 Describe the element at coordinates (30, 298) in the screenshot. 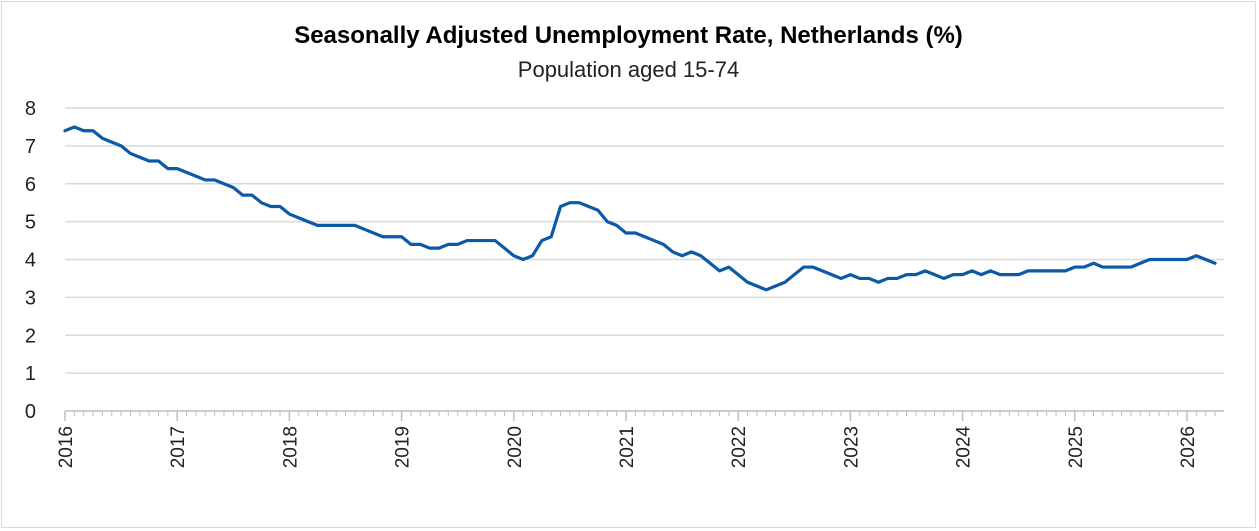

I see `y-tick-label-3: 3` at that location.